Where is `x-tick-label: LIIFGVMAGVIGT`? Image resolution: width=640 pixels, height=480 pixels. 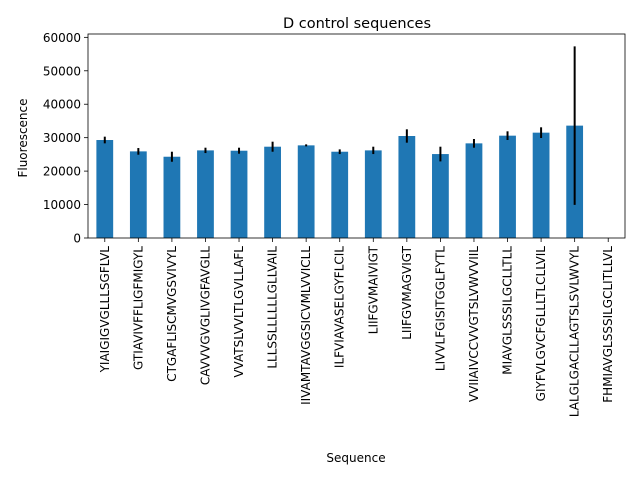 x-tick-label: LIIFGVMAGVIGT is located at coordinates (407, 292).